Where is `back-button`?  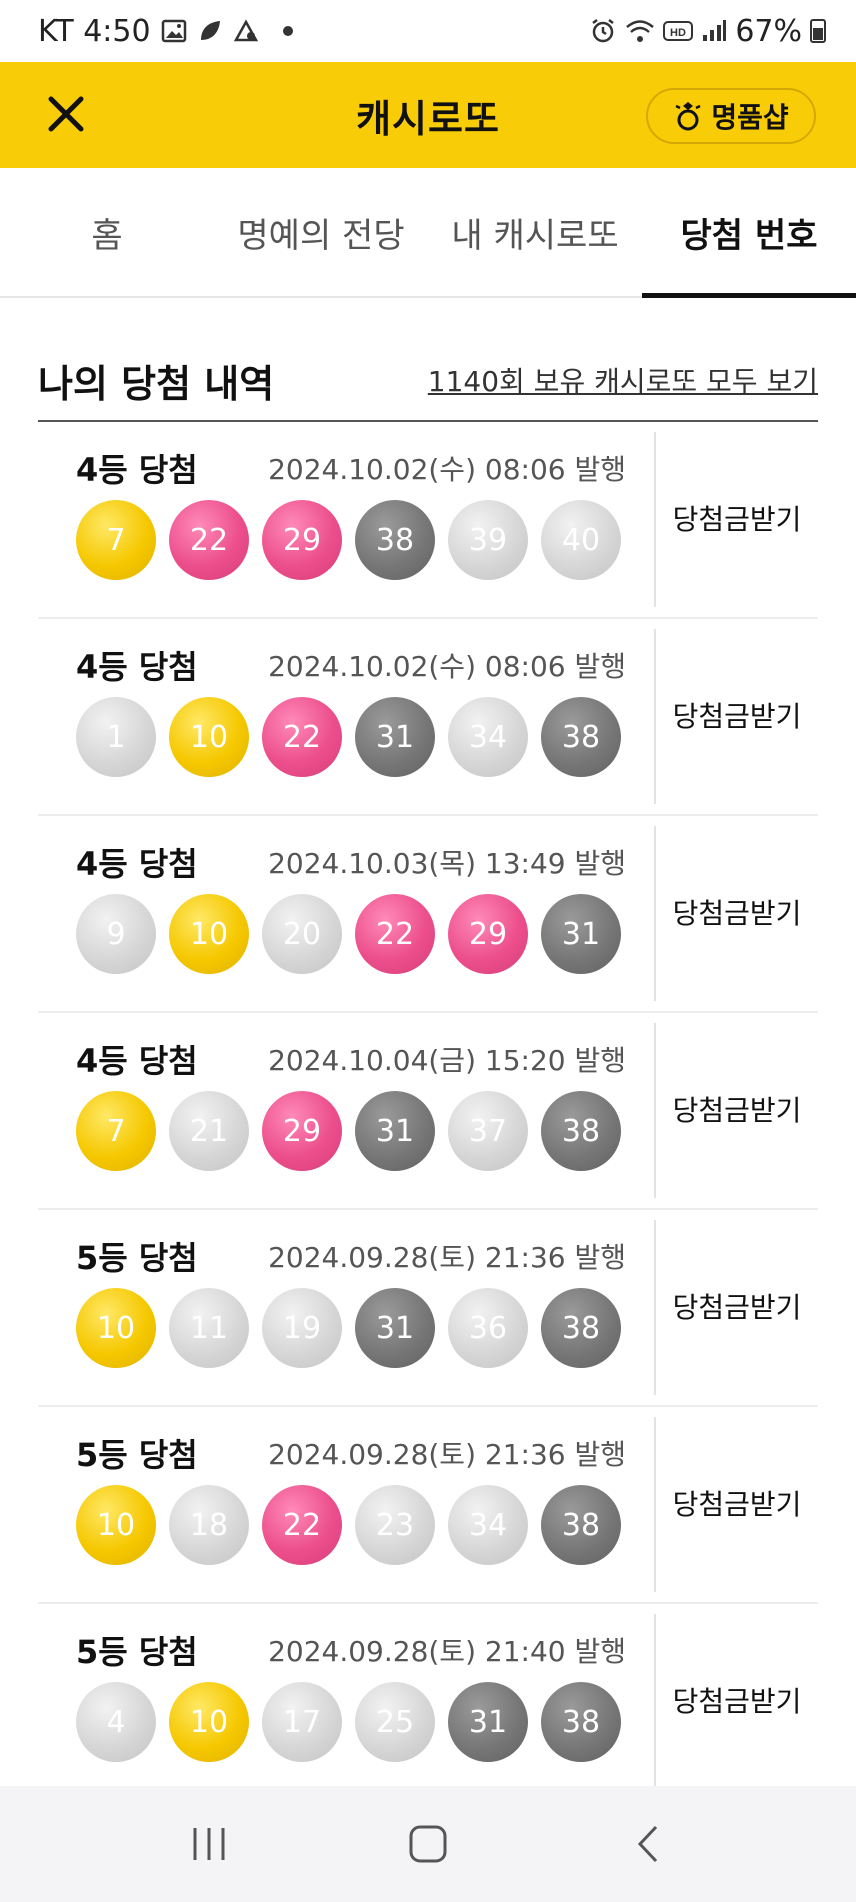 back-button is located at coordinates (647, 1844).